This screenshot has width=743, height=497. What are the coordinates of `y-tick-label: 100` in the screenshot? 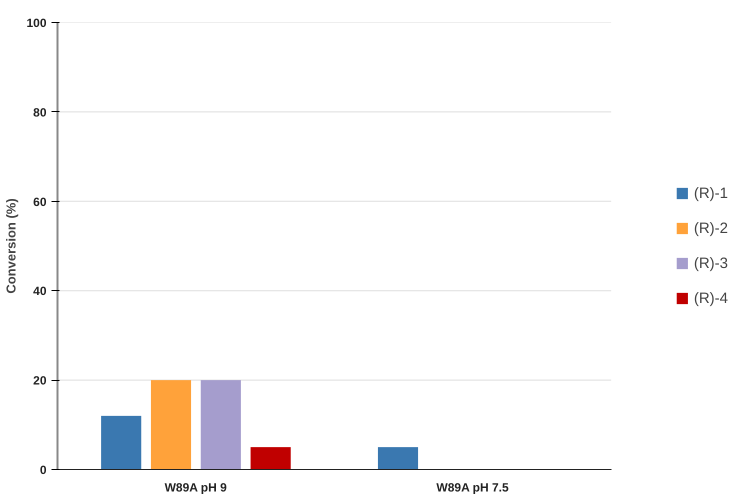 It's located at (36, 23).